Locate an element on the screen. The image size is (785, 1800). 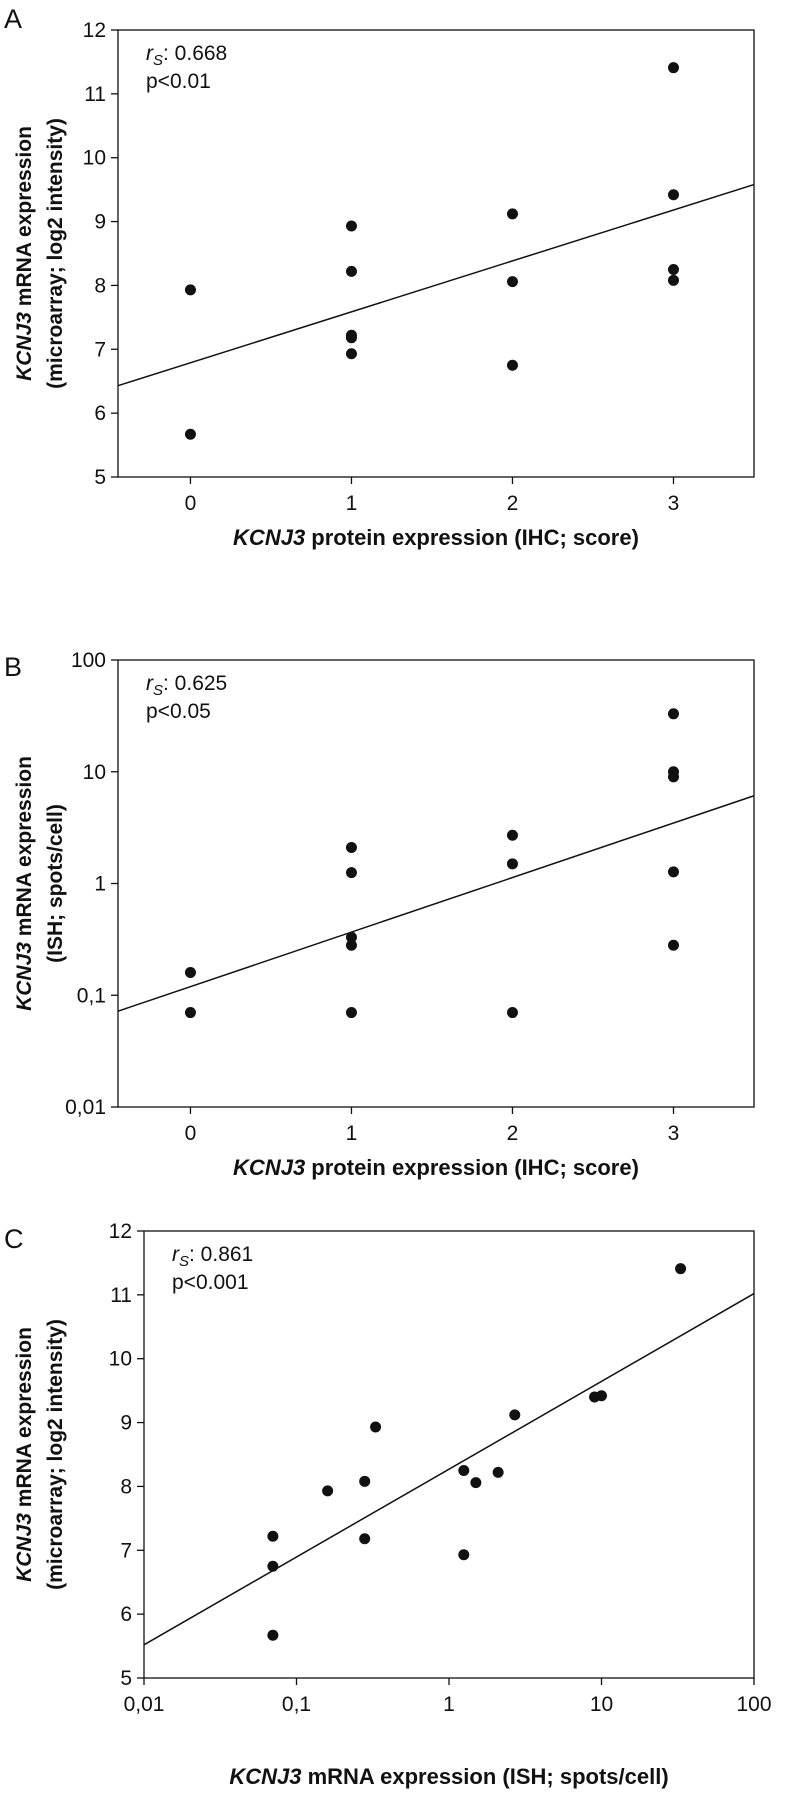
x-tick-label: 100 is located at coordinates (753, 1704).